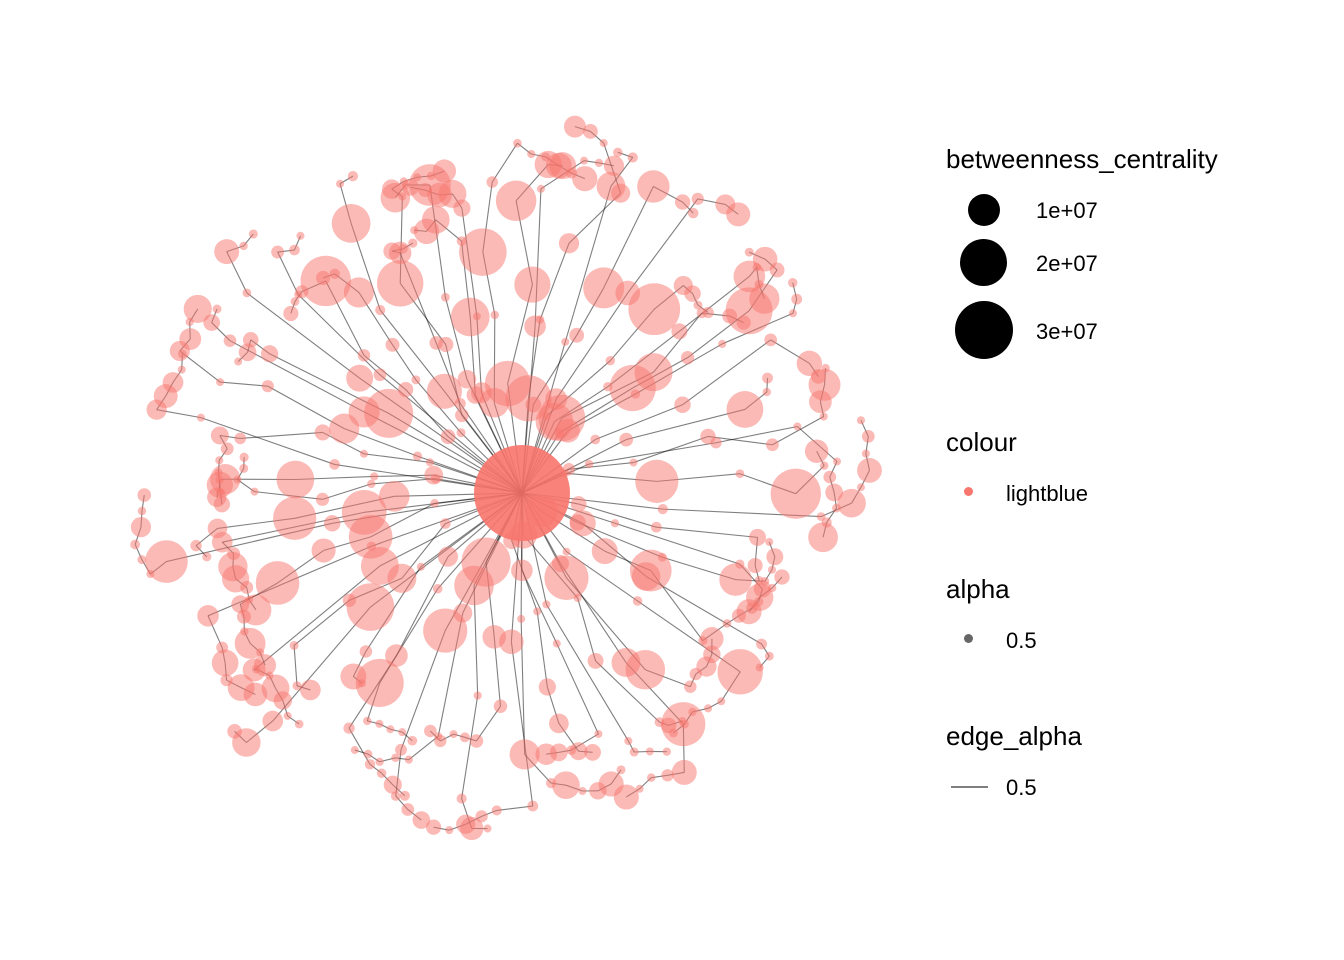  What do you see at coordinates (969, 787) in the screenshot?
I see `legend-edge-alpha-key` at bounding box center [969, 787].